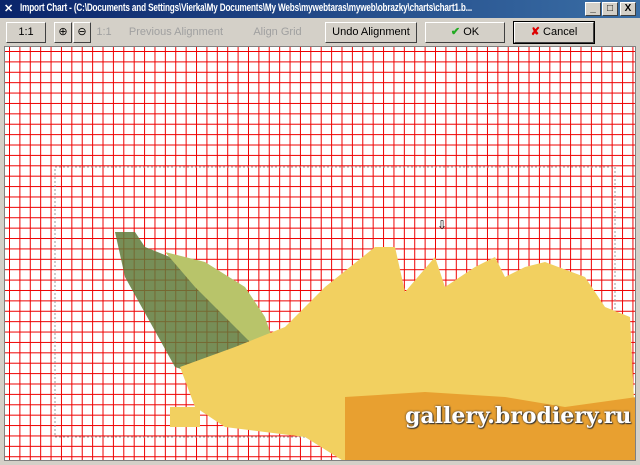 The image size is (640, 465). Describe the element at coordinates (371, 32) in the screenshot. I see `undo-alignment-button: Undo Alignment` at that location.